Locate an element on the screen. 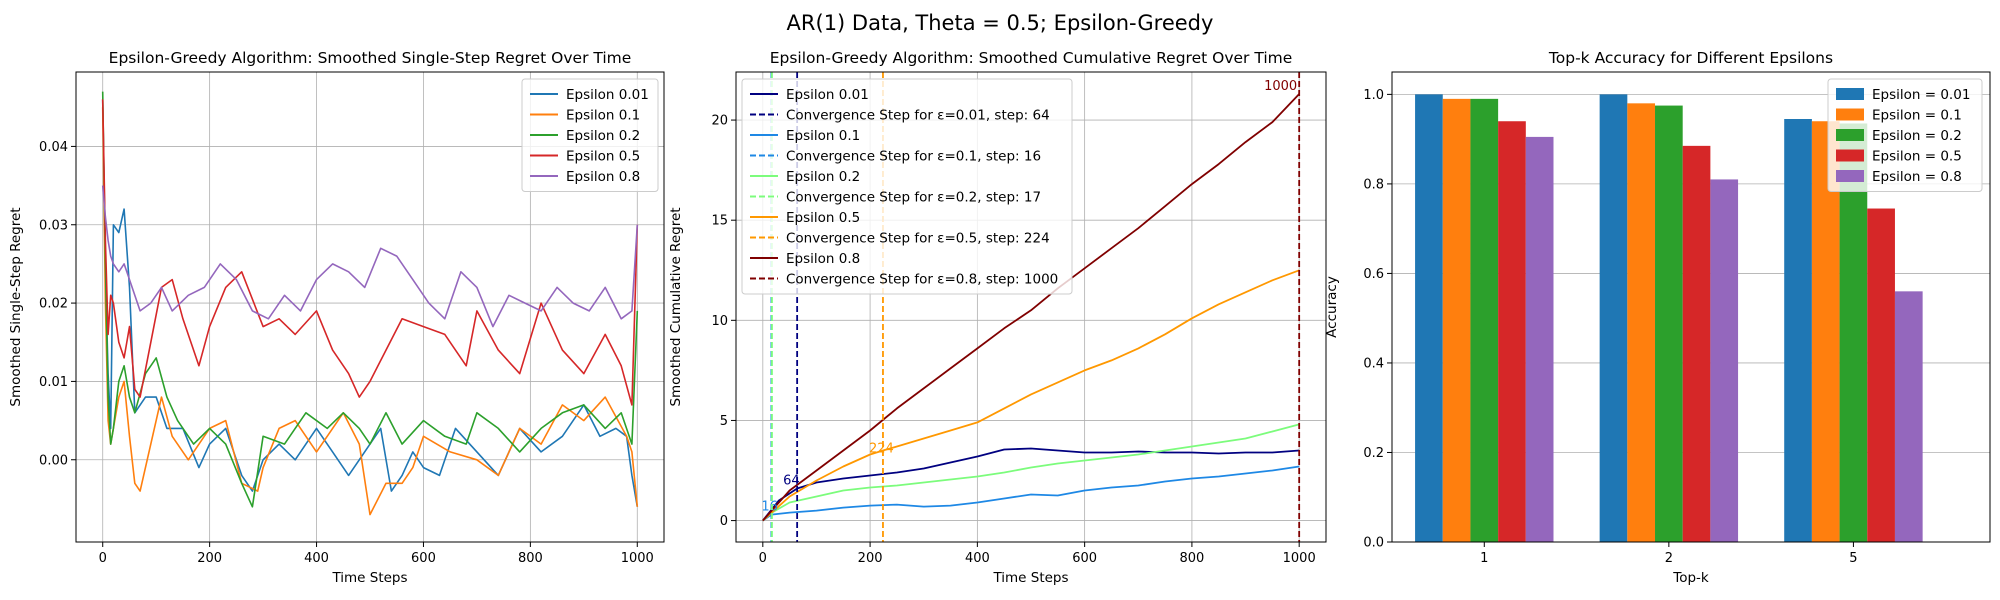  y-axis-label: Smoothed Single-Step Regret is located at coordinates (16, 306).